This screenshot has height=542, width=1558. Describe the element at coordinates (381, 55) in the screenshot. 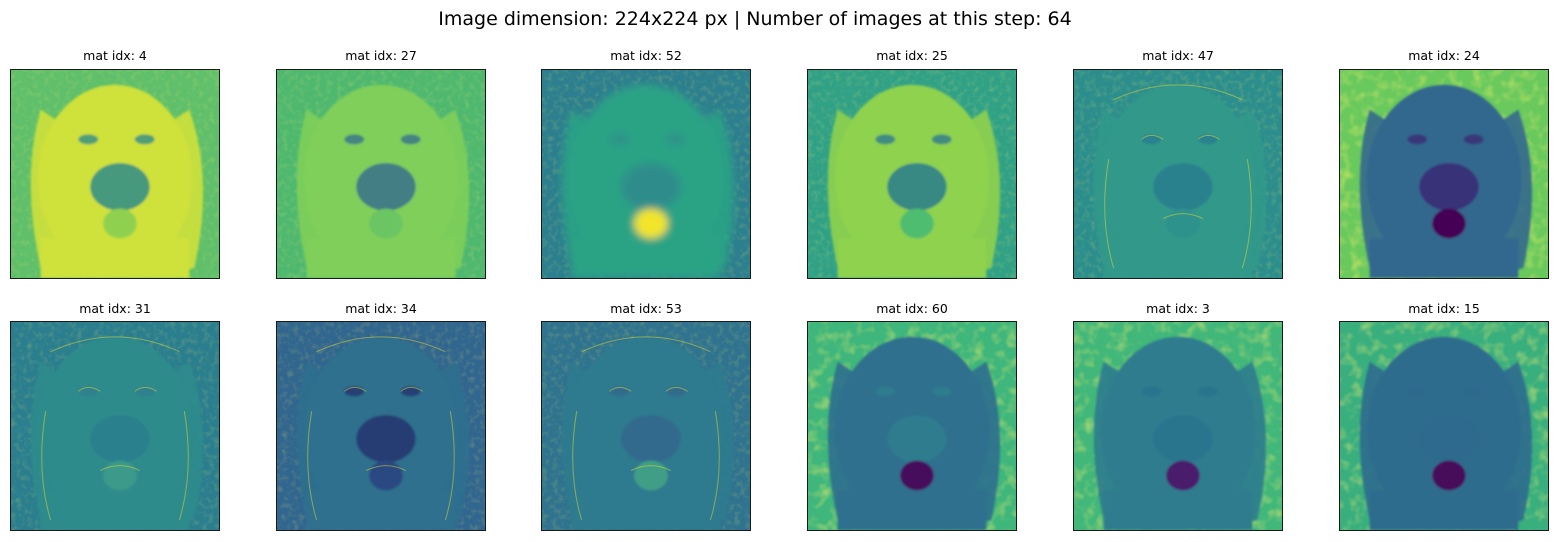

I see `panel-title-idx-27: mat idx: 27` at that location.